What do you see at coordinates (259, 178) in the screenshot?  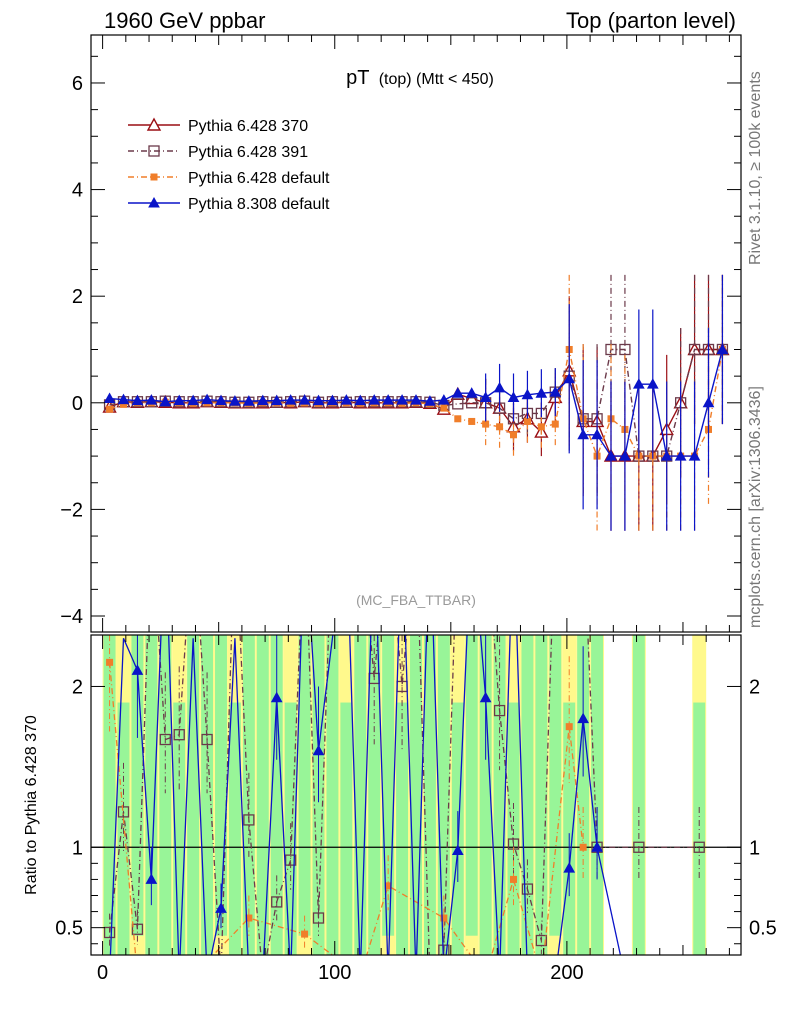 I see `legend-label: Pythia 6.428 default` at bounding box center [259, 178].